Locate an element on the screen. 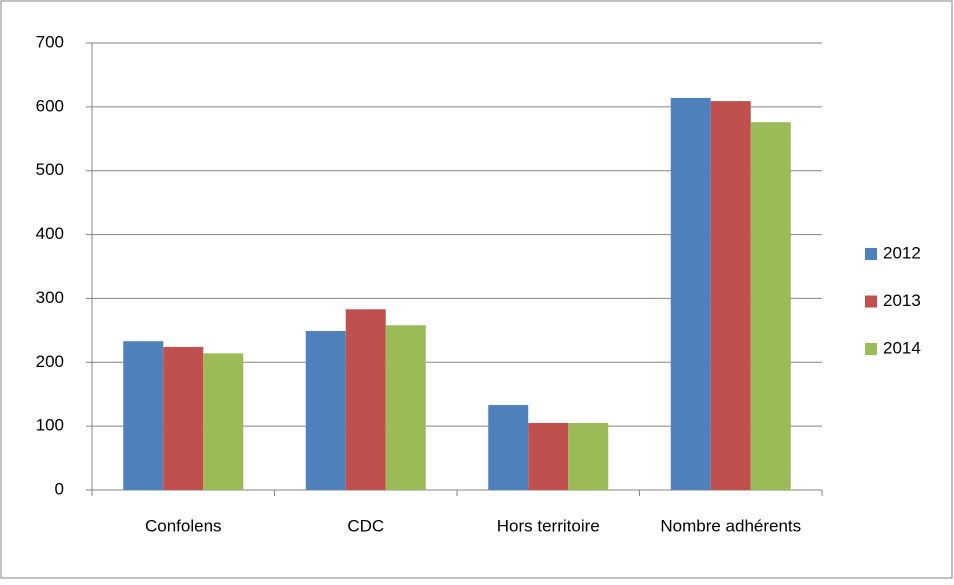  y-tick-label: 700 is located at coordinates (50, 41).